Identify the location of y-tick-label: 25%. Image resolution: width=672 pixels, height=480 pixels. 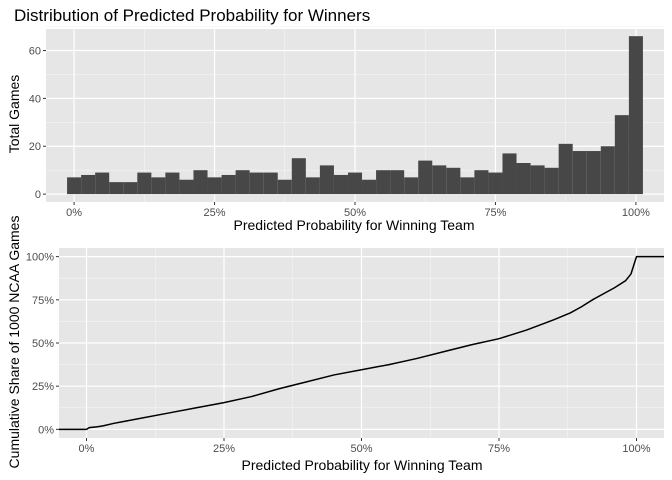
(43, 387).